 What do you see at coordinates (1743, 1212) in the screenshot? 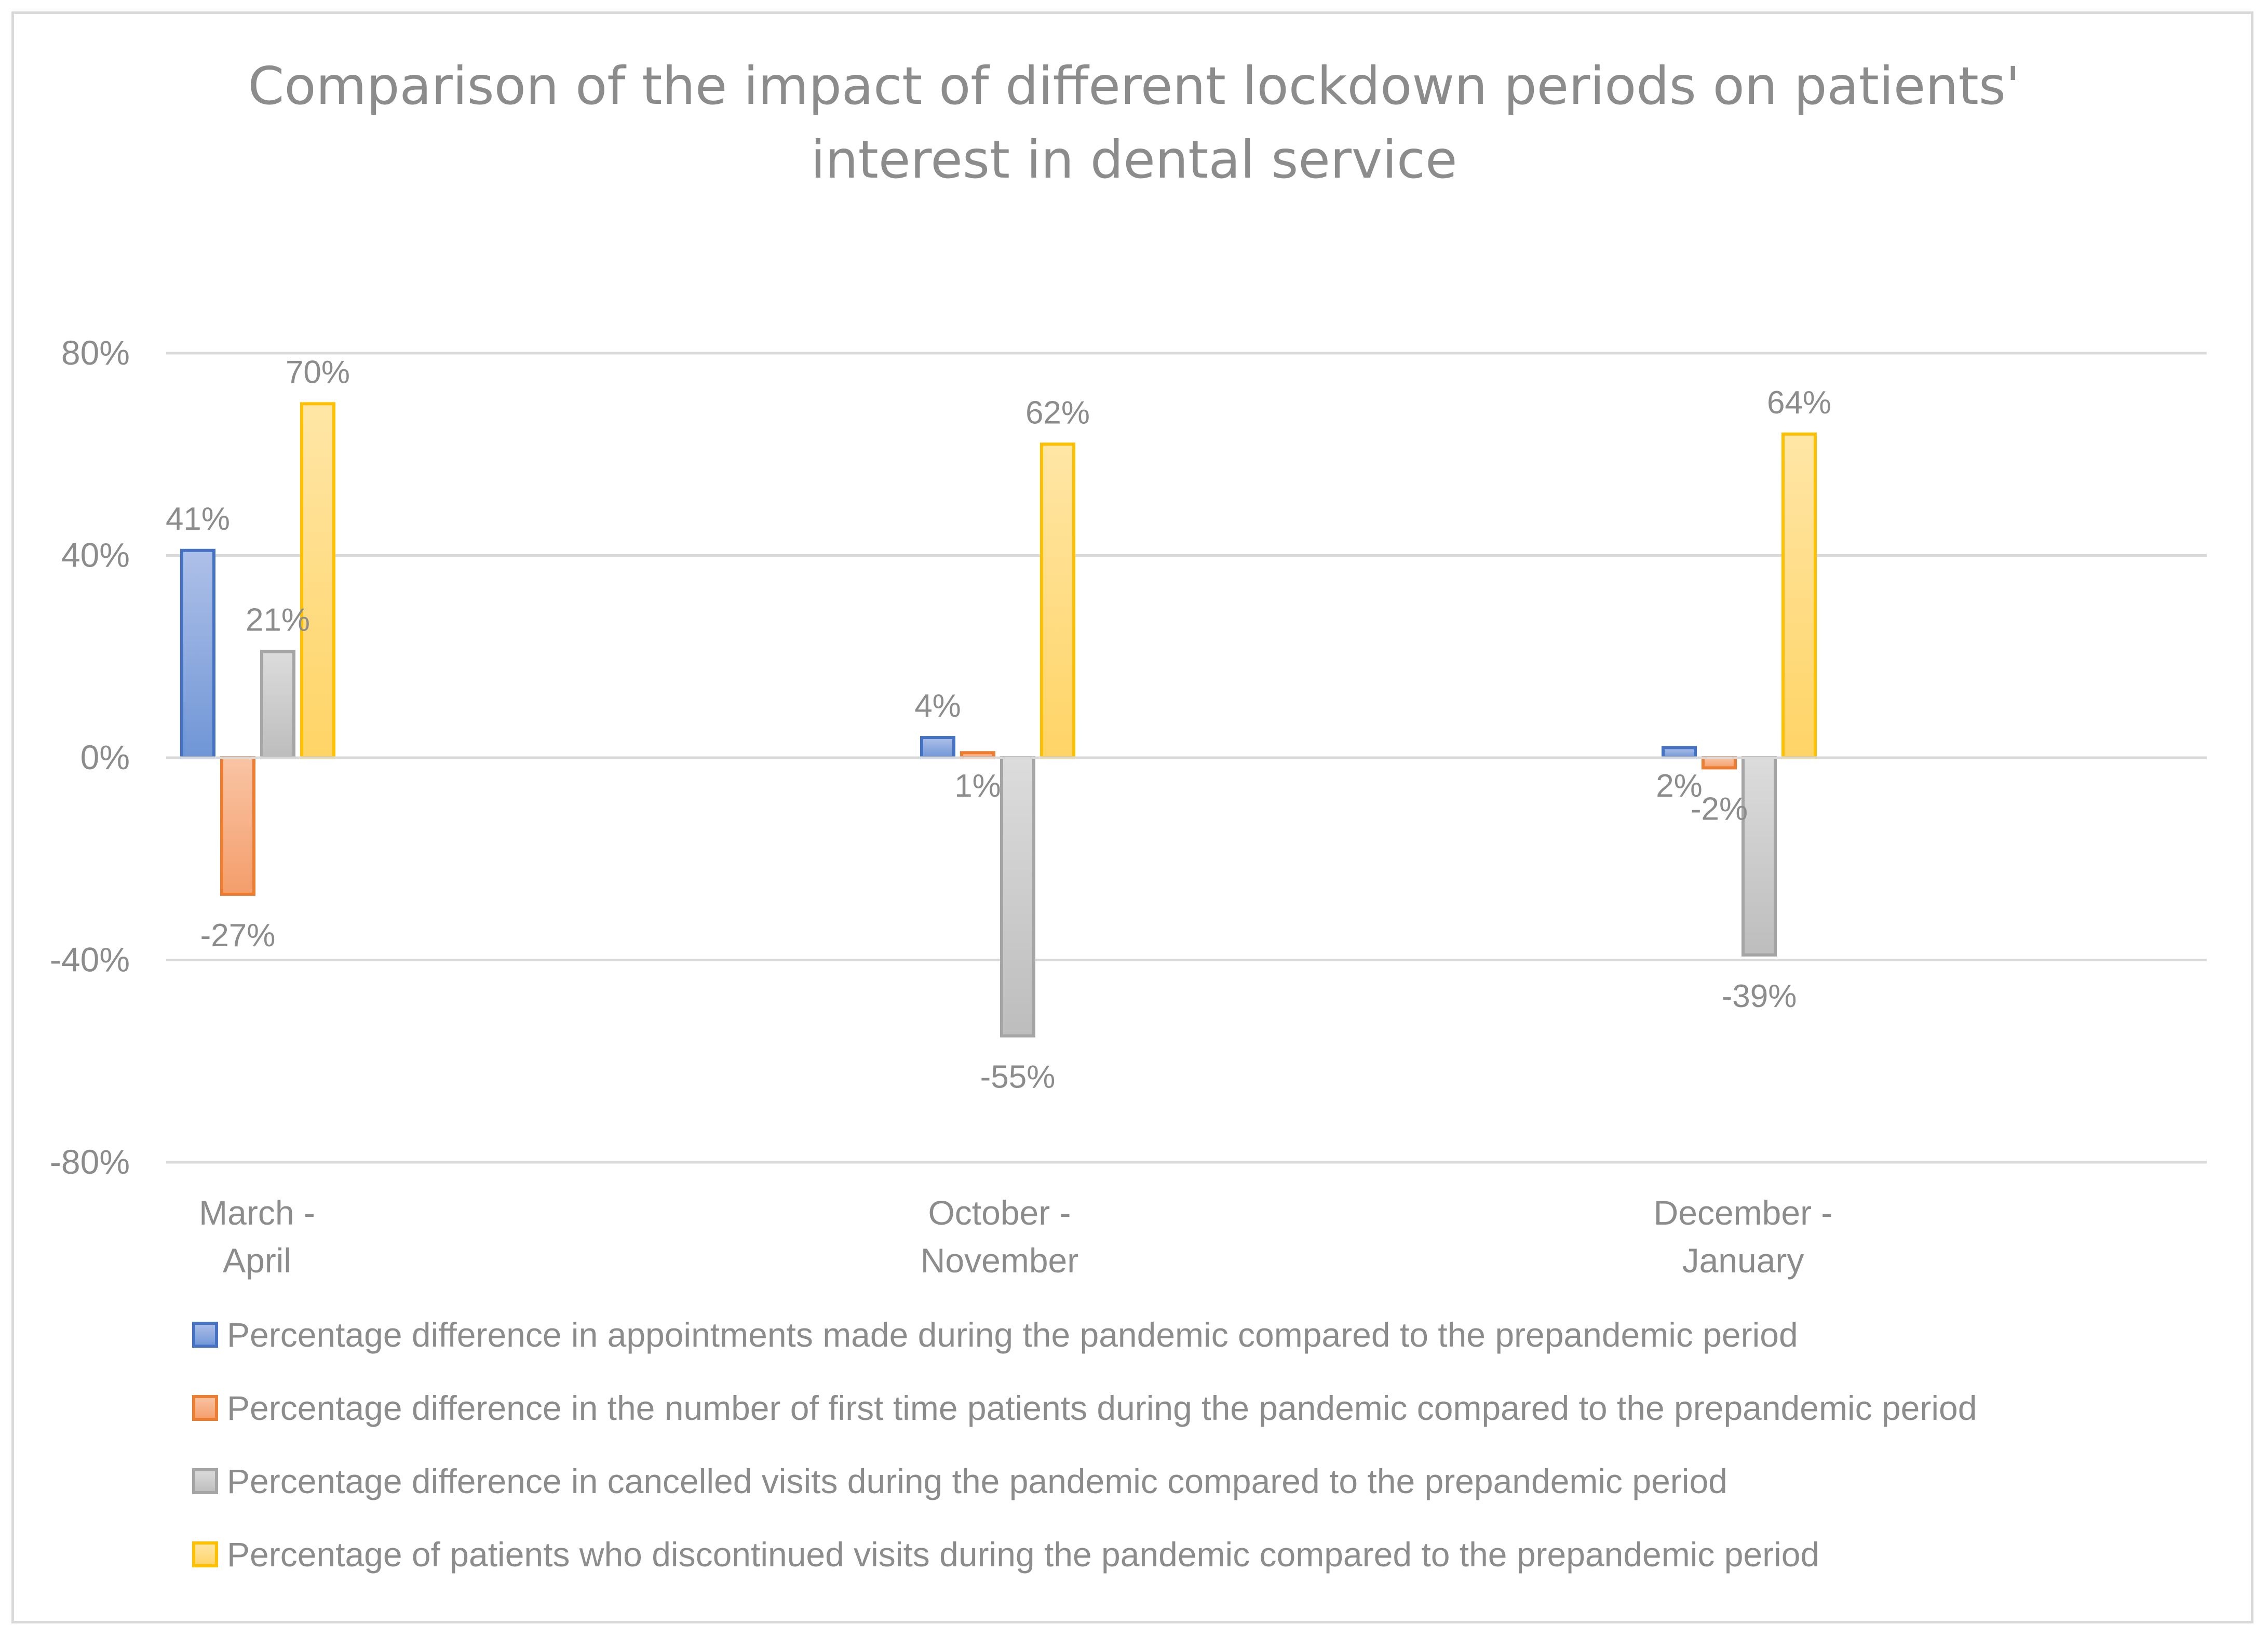
I see `category-label: December -` at bounding box center [1743, 1212].